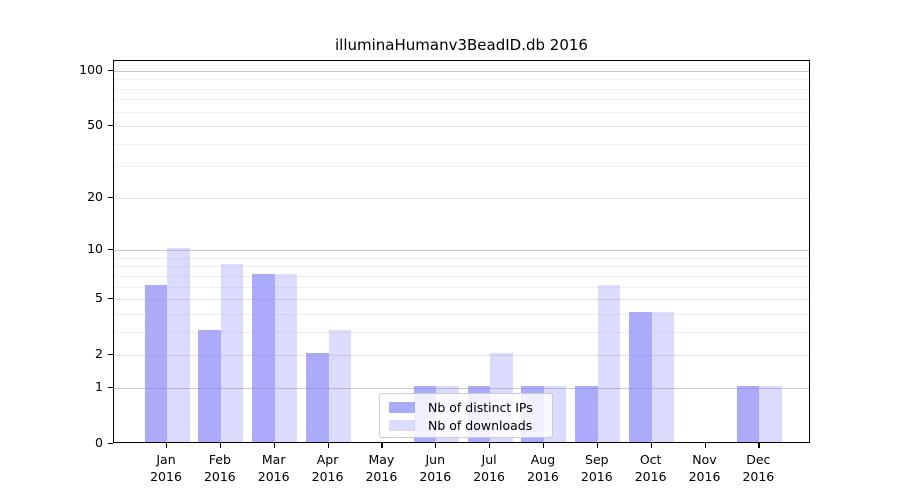 The image size is (900, 500). I want to click on legend-label-distinct-ips: Nb of distinct IPs, so click(480, 407).